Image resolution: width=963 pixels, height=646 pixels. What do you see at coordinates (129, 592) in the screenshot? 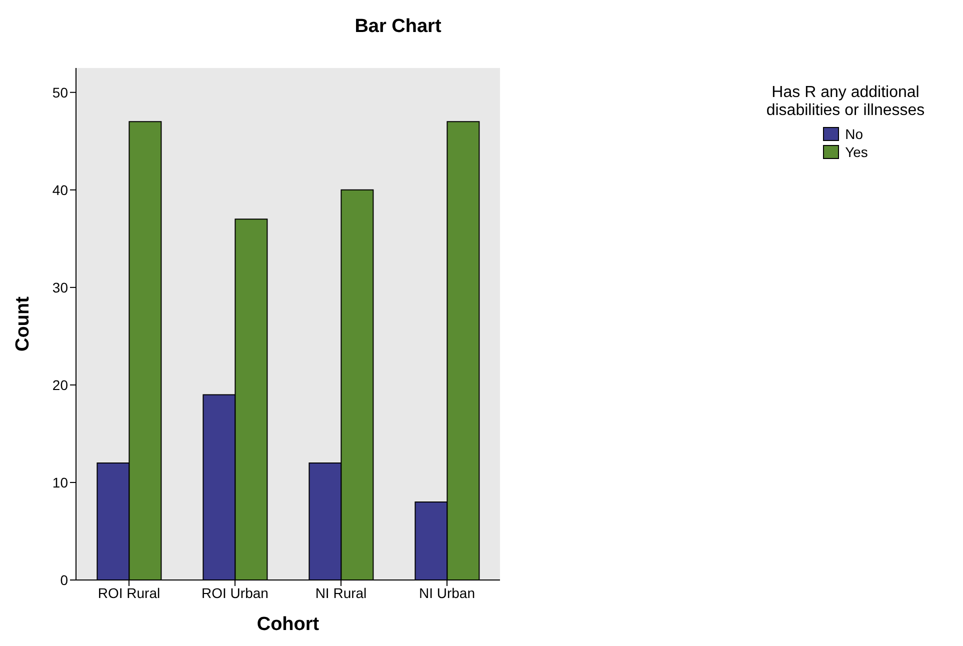
I see `x-tick-label: ROI Rural` at bounding box center [129, 592].